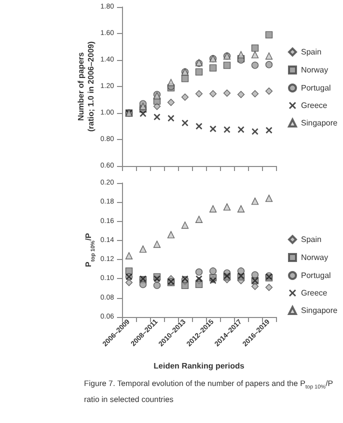 The height and width of the screenshot is (423, 343). What do you see at coordinates (86, 86) in the screenshot?
I see `y-axis-title: Number of papers (ratio; 1.0 in 2006–2009)` at bounding box center [86, 86].